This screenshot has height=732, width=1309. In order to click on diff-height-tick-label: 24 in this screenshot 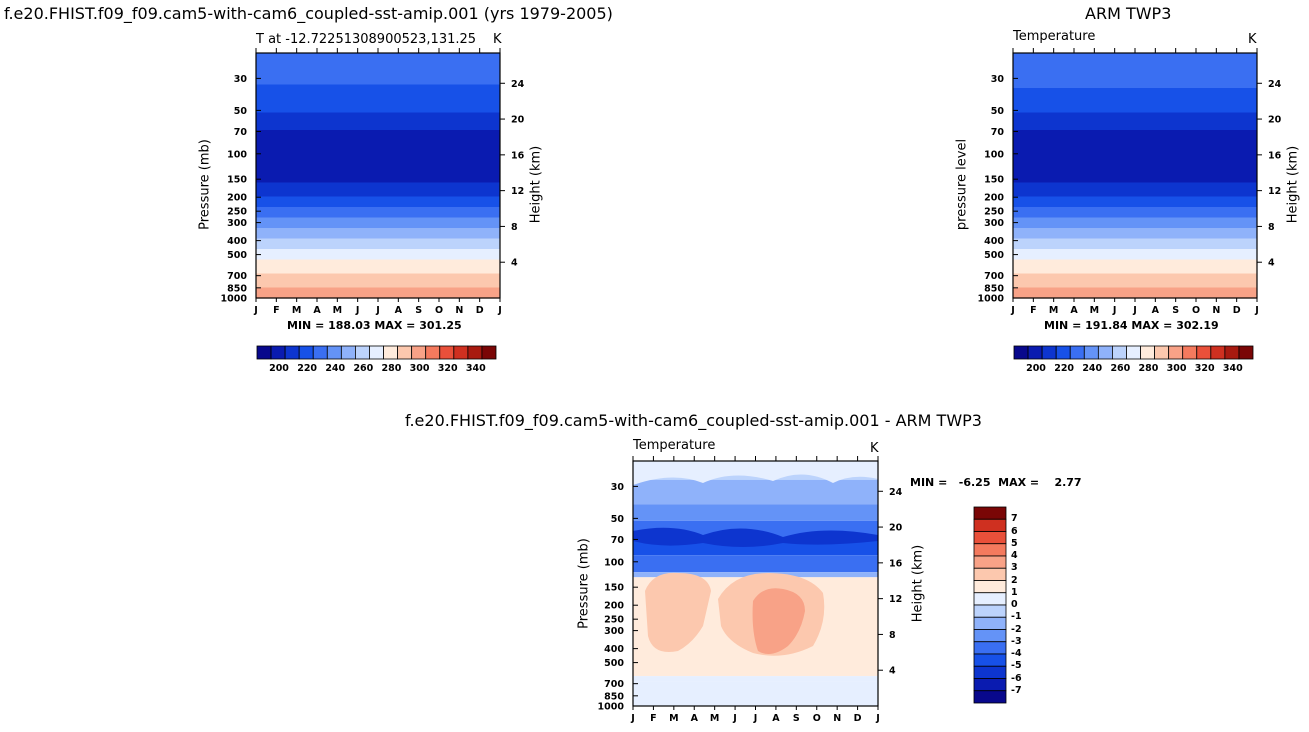, I will do `click(896, 492)`.